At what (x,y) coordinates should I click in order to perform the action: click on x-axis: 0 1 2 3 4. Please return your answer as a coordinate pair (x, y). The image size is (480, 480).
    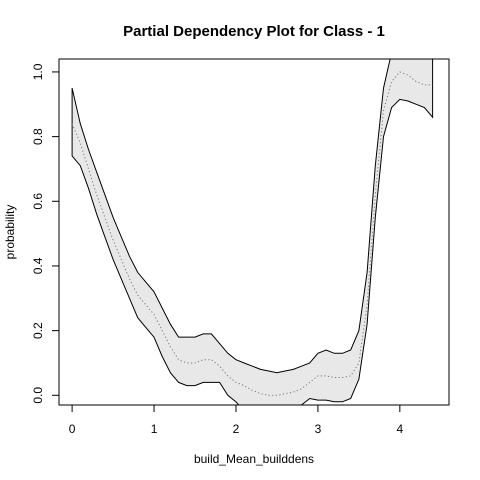
    Looking at the image, I should click on (236, 420).